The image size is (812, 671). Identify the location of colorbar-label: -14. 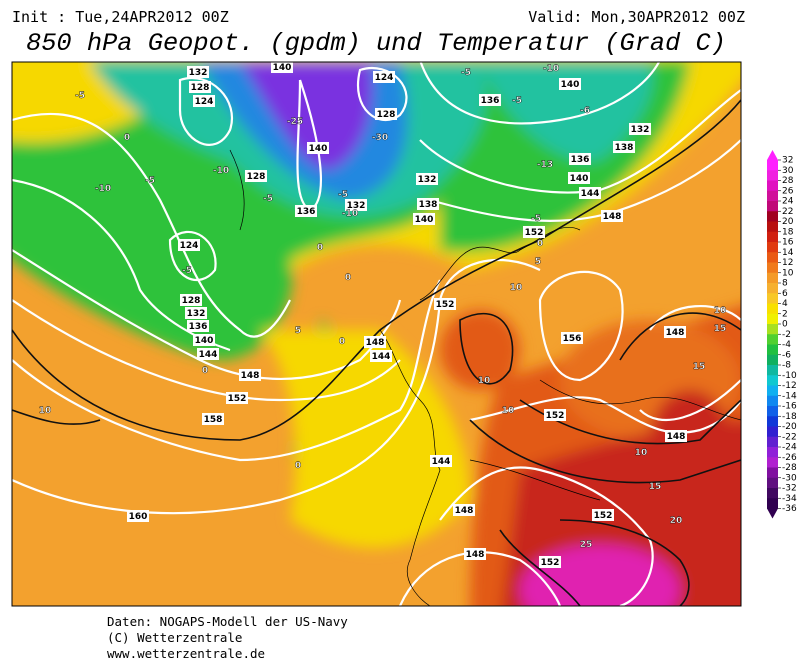
(789, 396).